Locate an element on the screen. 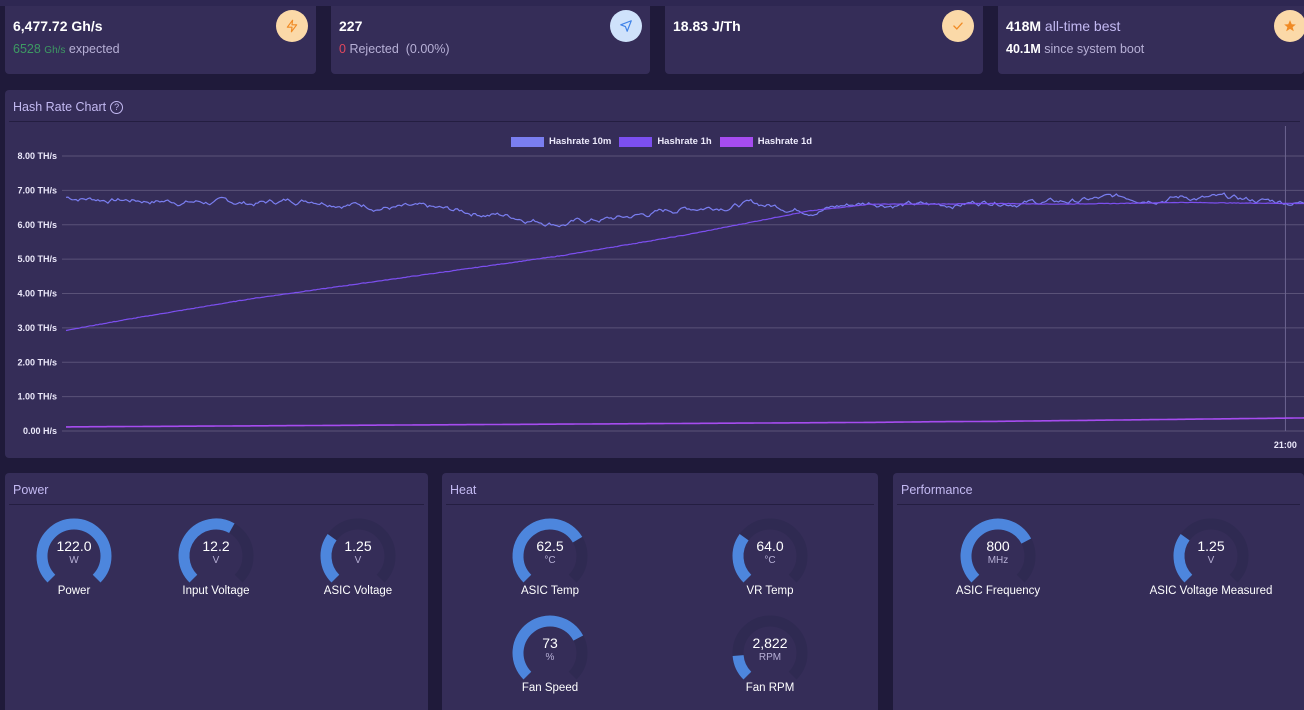 Image resolution: width=1304 pixels, height=710 pixels. x-tick-label: 21:00 is located at coordinates (1285, 445).